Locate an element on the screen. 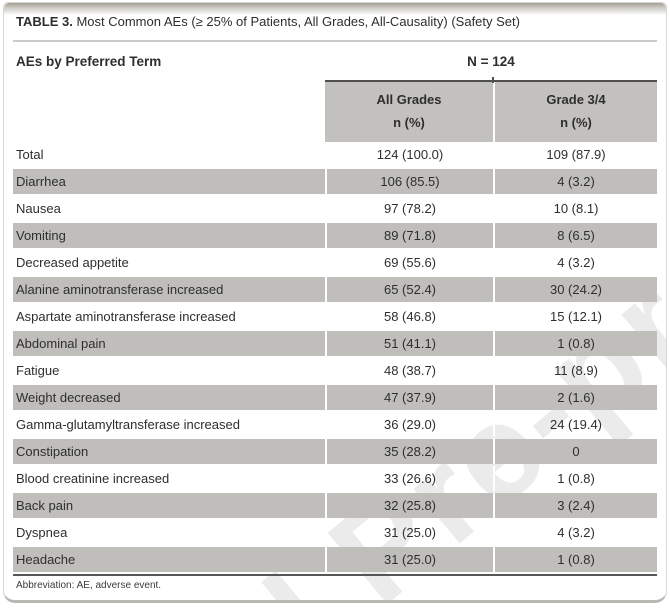  cell-all-grades: 124 (100.0) is located at coordinates (409, 154).